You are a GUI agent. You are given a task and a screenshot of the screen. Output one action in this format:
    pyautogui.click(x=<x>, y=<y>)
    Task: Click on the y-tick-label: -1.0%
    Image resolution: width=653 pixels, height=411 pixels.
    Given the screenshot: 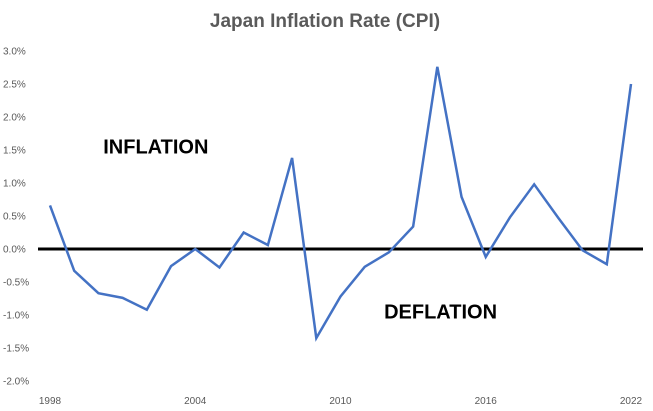 What is the action you would take?
    pyautogui.click(x=16, y=316)
    